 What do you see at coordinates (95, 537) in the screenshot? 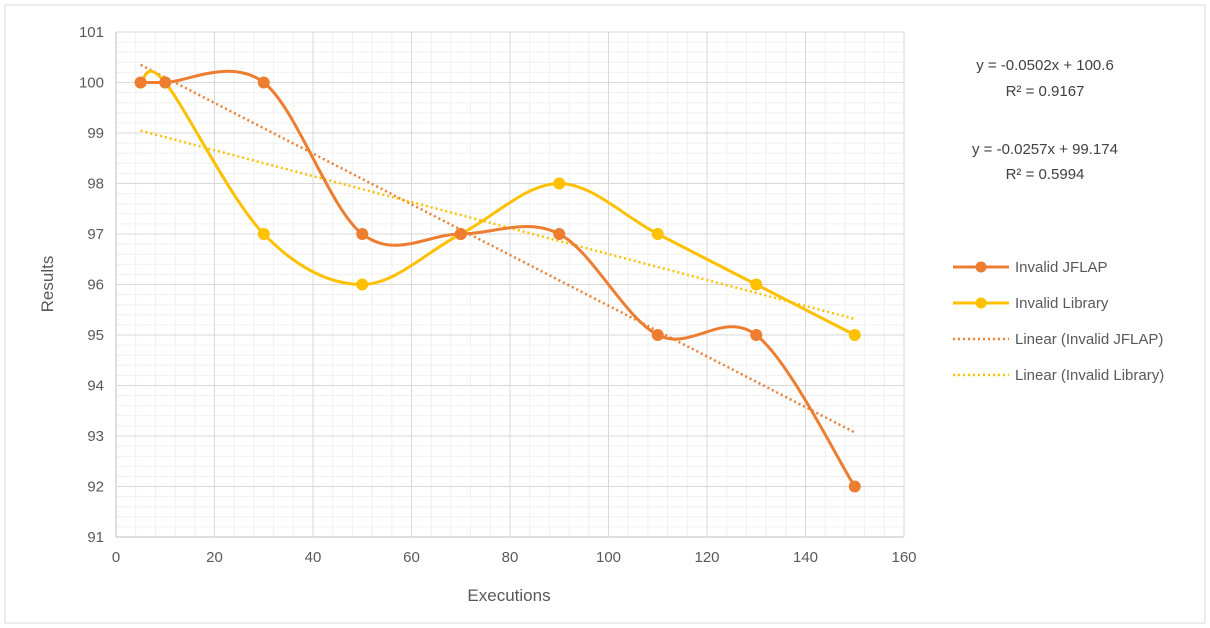
I see `y-tick-label: 91` at bounding box center [95, 537].